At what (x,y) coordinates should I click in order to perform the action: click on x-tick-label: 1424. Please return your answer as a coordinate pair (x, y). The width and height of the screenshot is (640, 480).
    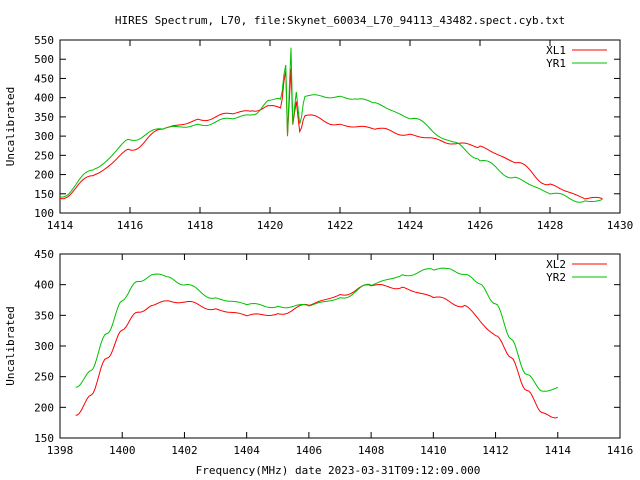
    Looking at the image, I should click on (410, 225).